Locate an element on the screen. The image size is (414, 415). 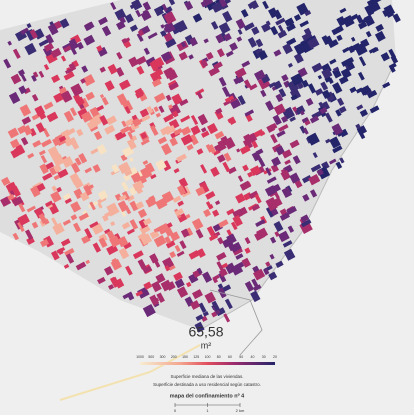
scale-label: 2 km is located at coordinates (240, 410).